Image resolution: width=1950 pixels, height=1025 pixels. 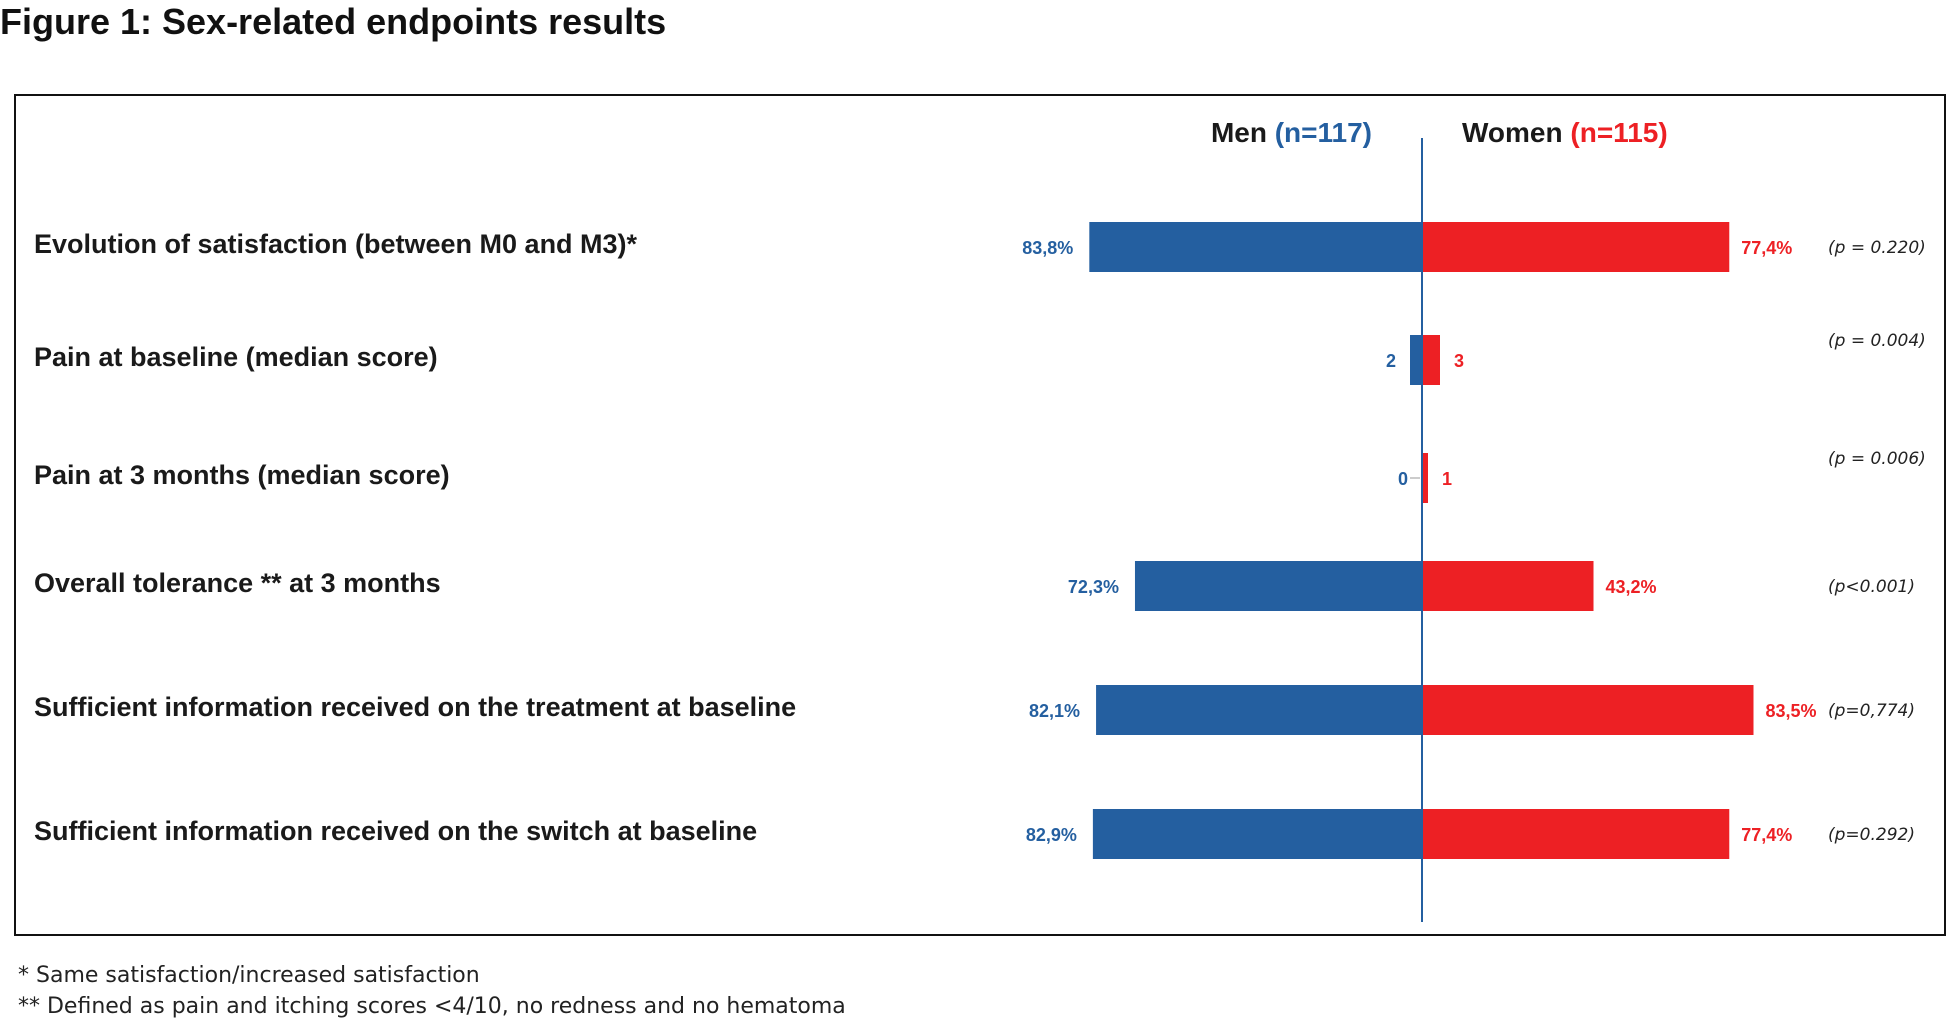 What do you see at coordinates (1093, 587) in the screenshot?
I see `value-label-men: 72,3%` at bounding box center [1093, 587].